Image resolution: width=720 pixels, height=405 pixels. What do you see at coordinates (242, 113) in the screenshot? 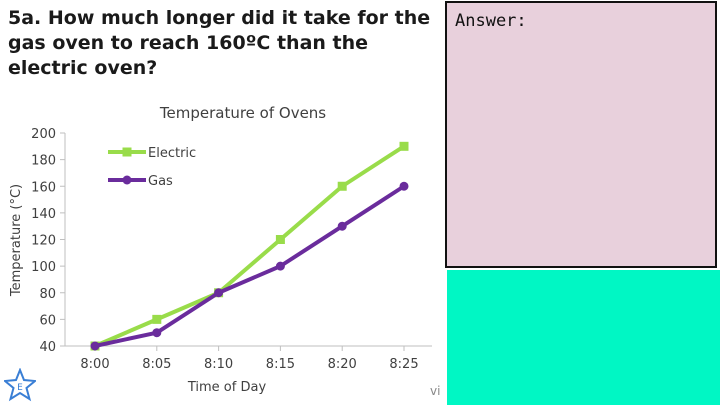
I see `chart-title: Temperature of Ovens` at bounding box center [242, 113].